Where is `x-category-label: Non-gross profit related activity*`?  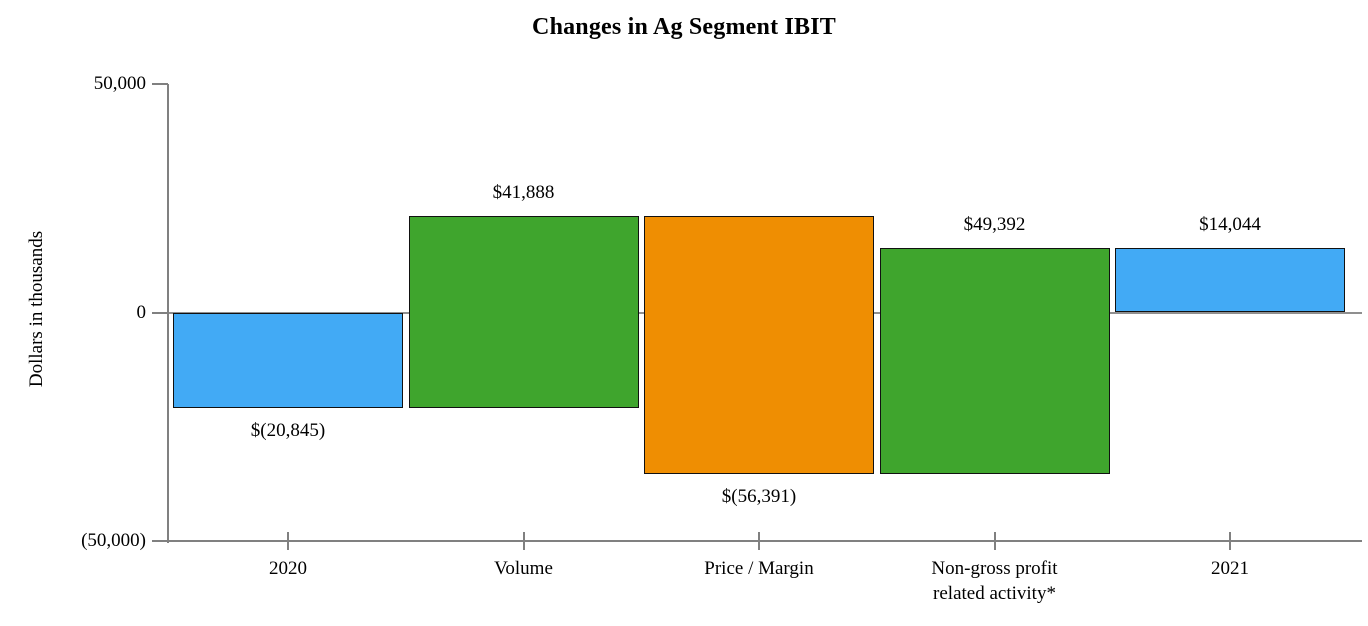 x-category-label: Non-gross profit related activity* is located at coordinates (994, 581).